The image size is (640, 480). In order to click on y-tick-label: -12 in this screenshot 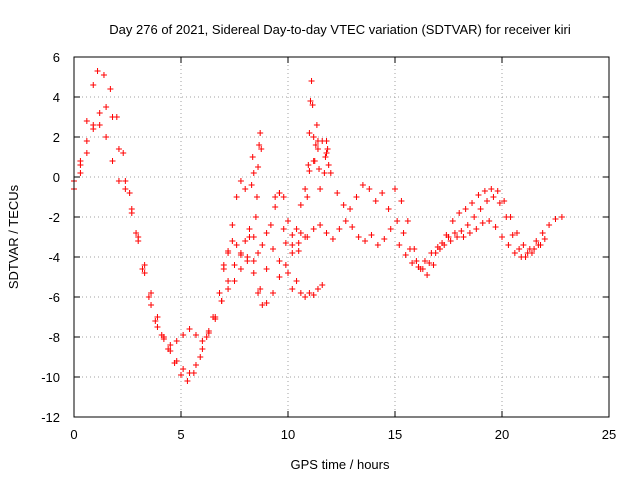, I will do `click(50, 417)`.